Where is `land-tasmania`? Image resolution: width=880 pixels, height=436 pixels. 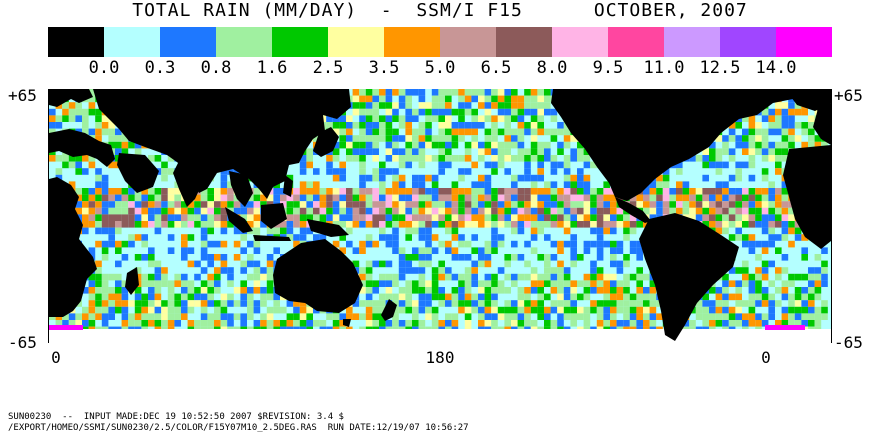
land-tasmania is located at coordinates (347, 323).